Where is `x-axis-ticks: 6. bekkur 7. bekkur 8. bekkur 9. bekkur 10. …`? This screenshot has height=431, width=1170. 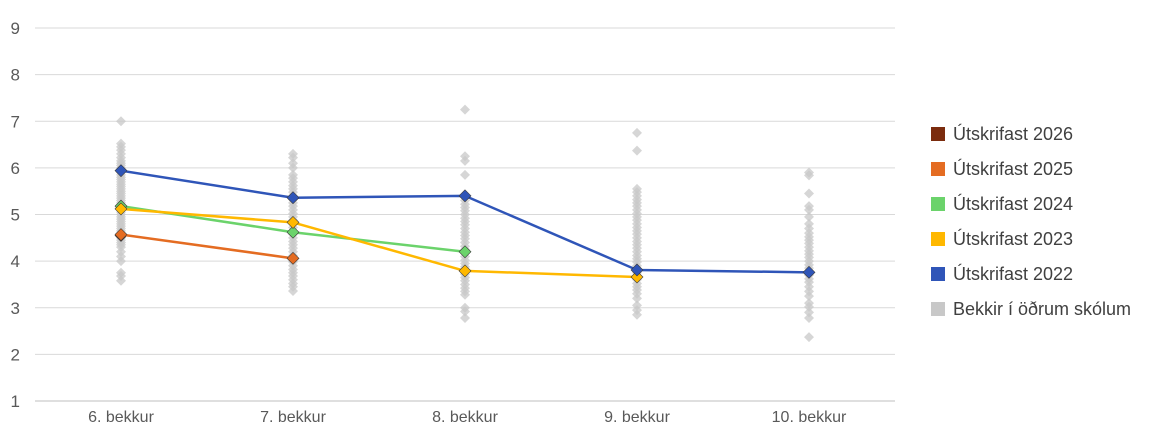 x-axis-ticks: 6. bekkur 7. bekkur 8. bekkur 9. bekkur 10. … is located at coordinates (467, 417).